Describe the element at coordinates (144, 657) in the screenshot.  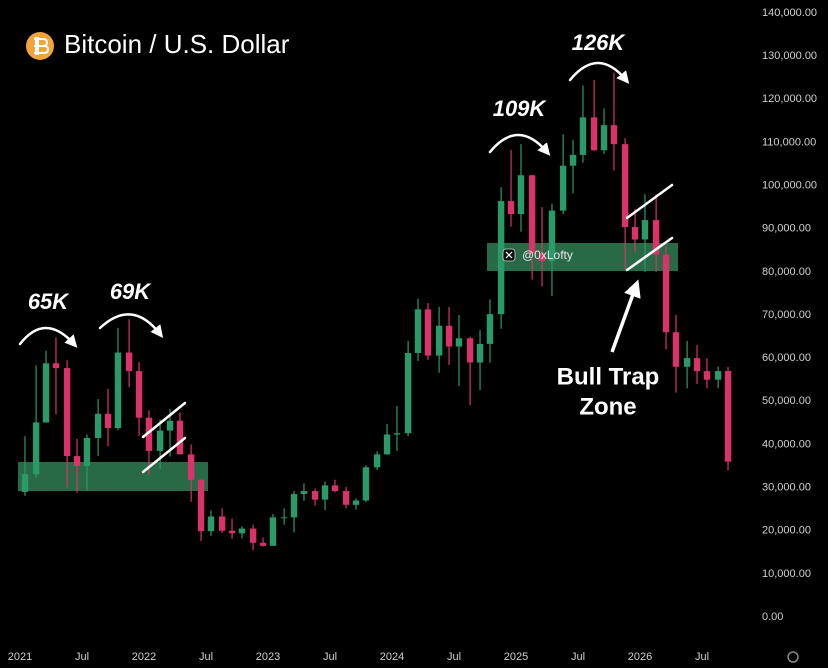
I see `x-tick-label: 2022` at that location.